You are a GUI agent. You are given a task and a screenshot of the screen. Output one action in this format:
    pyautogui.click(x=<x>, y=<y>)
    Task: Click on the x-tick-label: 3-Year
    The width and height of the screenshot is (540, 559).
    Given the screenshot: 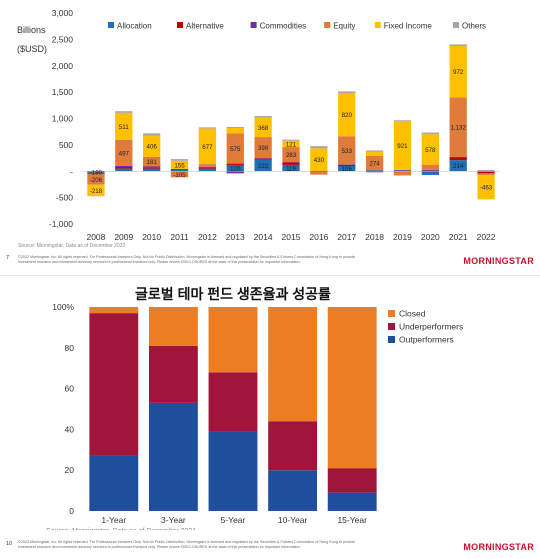 What is the action you would take?
    pyautogui.click(x=173, y=520)
    